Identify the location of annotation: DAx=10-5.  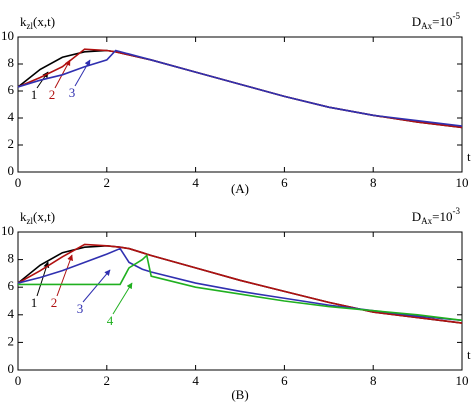
(436, 21).